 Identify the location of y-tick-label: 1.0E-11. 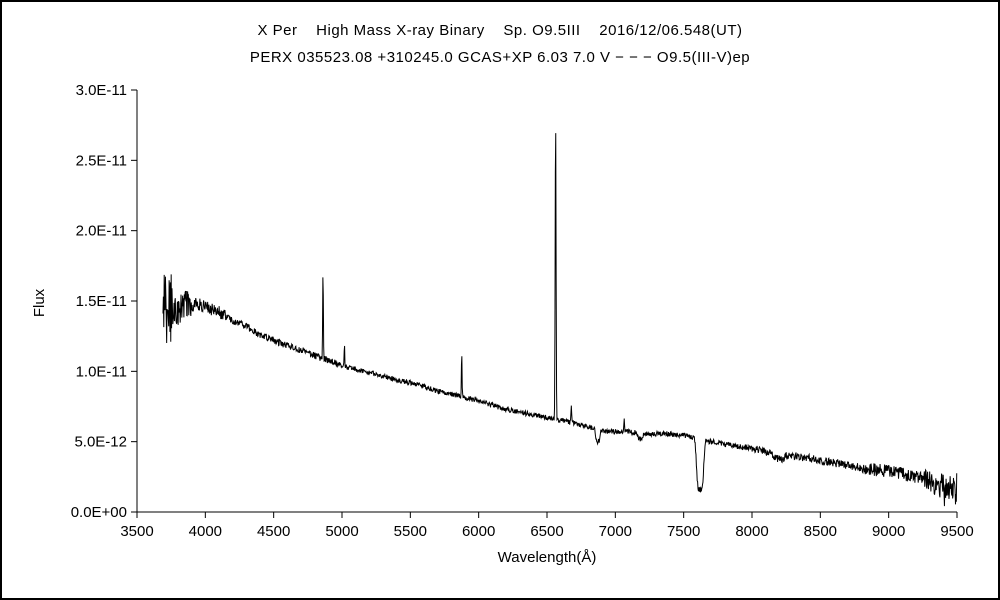
(101, 371).